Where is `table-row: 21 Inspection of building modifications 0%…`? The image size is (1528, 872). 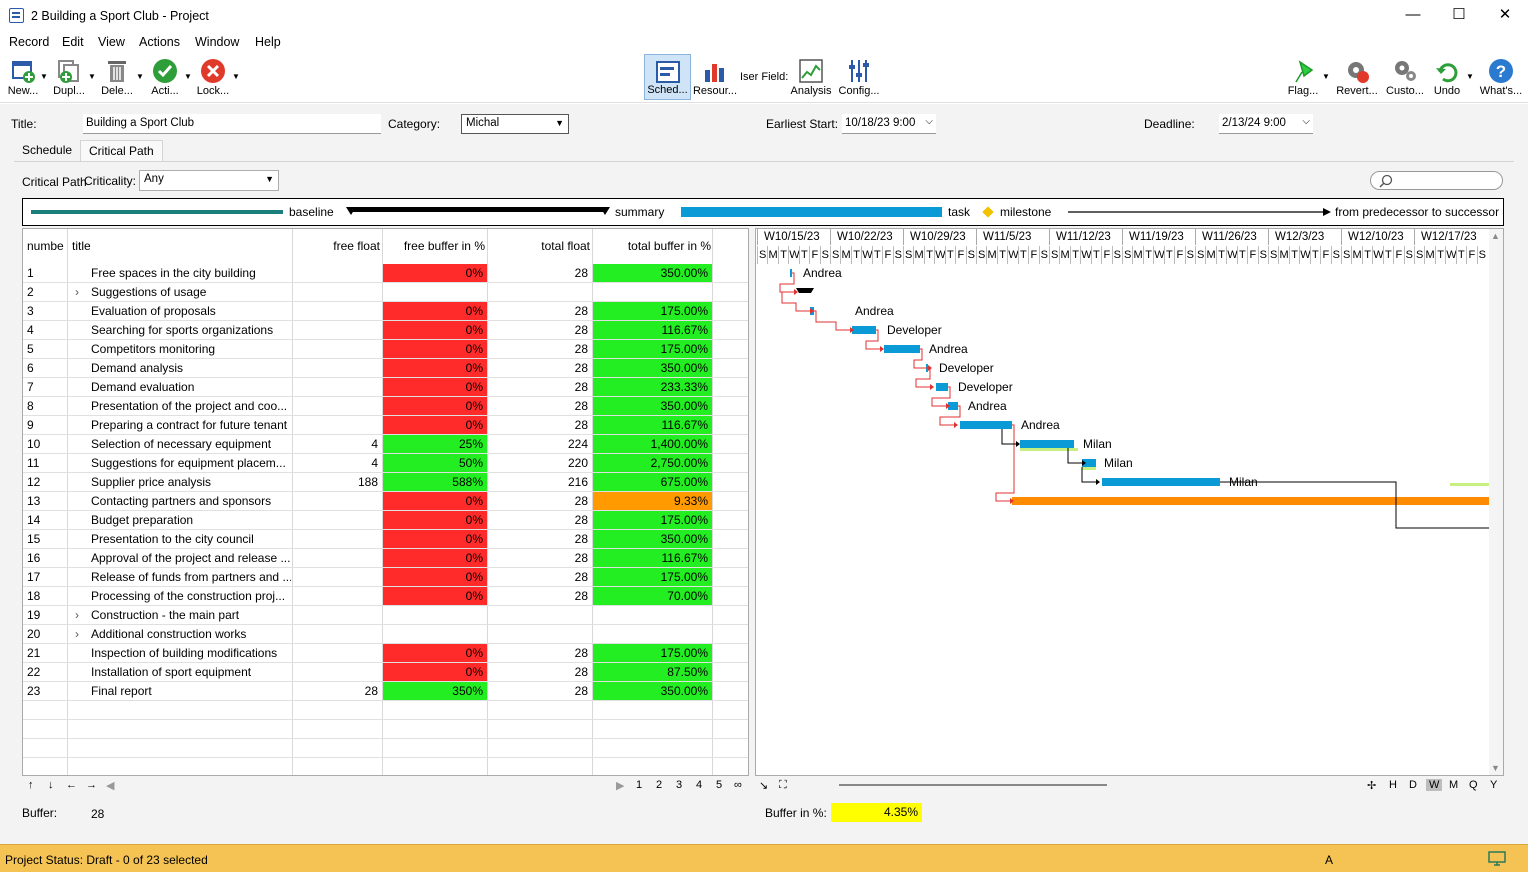 table-row: 21 Inspection of building modifications 0%… is located at coordinates (385, 653).